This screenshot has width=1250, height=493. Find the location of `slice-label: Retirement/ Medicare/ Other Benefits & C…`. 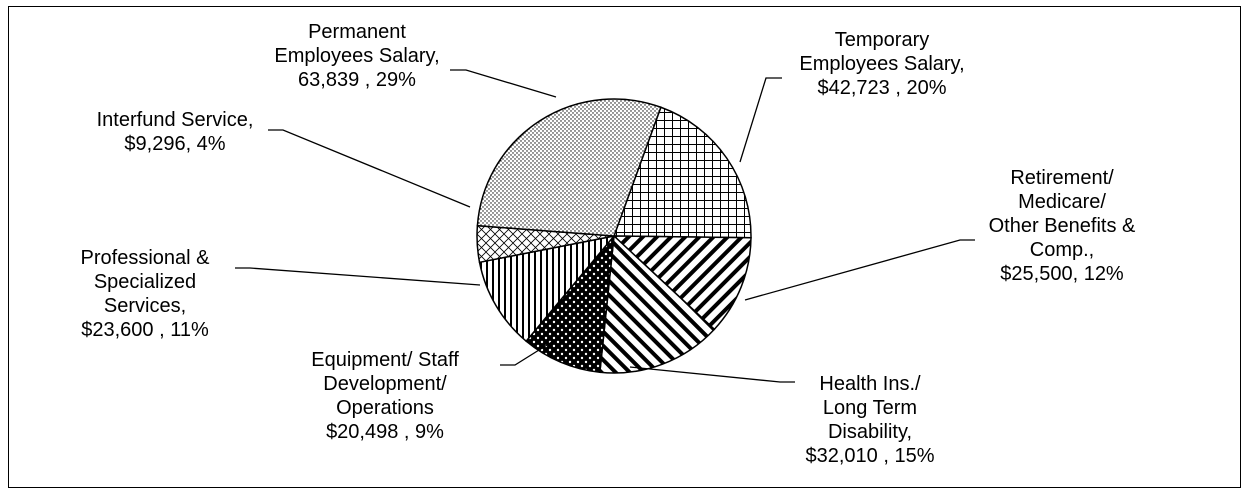

slice-label: Retirement/ Medicare/ Other Benefits & C… is located at coordinates (1062, 226).